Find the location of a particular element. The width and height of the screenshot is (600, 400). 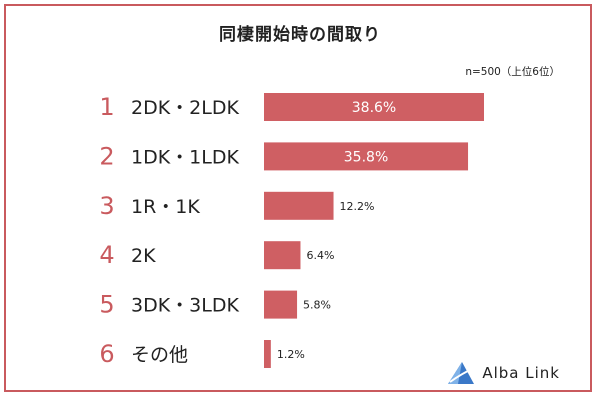

rank-number: 2 is located at coordinates (106, 156).